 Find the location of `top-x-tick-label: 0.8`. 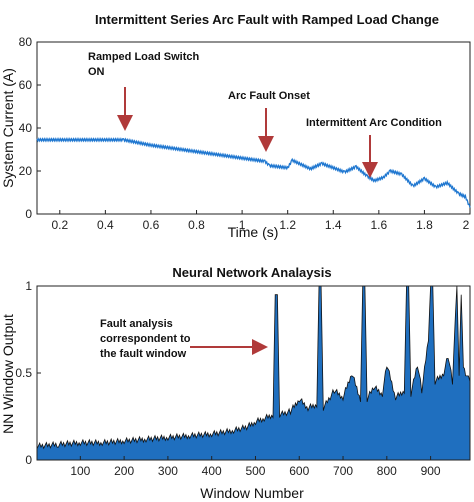

top-x-tick-label: 0.8 is located at coordinates (196, 225).